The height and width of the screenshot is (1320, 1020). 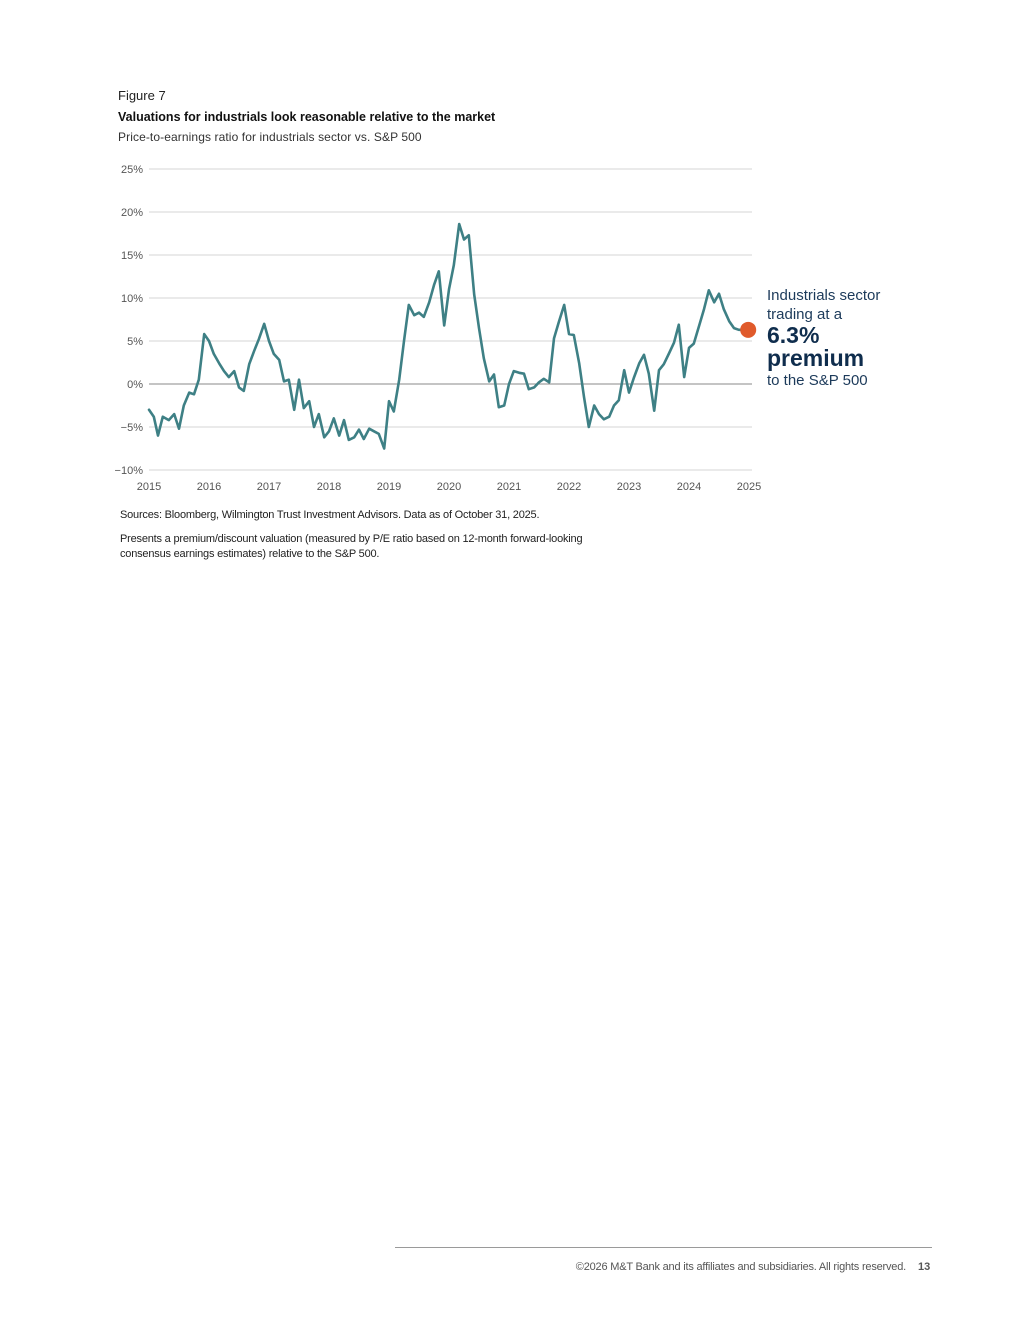 What do you see at coordinates (132, 256) in the screenshot?
I see `y-tick-label: 15%` at bounding box center [132, 256].